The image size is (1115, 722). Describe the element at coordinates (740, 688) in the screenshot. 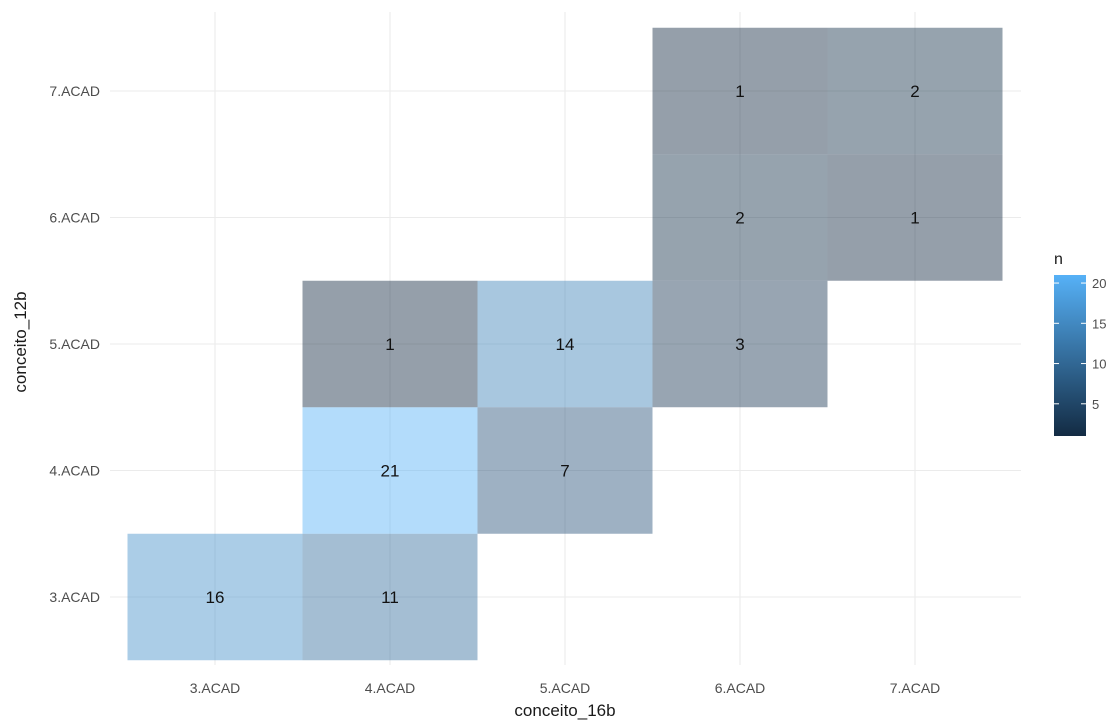

I see `x-tick-label: 6.ACAD` at that location.